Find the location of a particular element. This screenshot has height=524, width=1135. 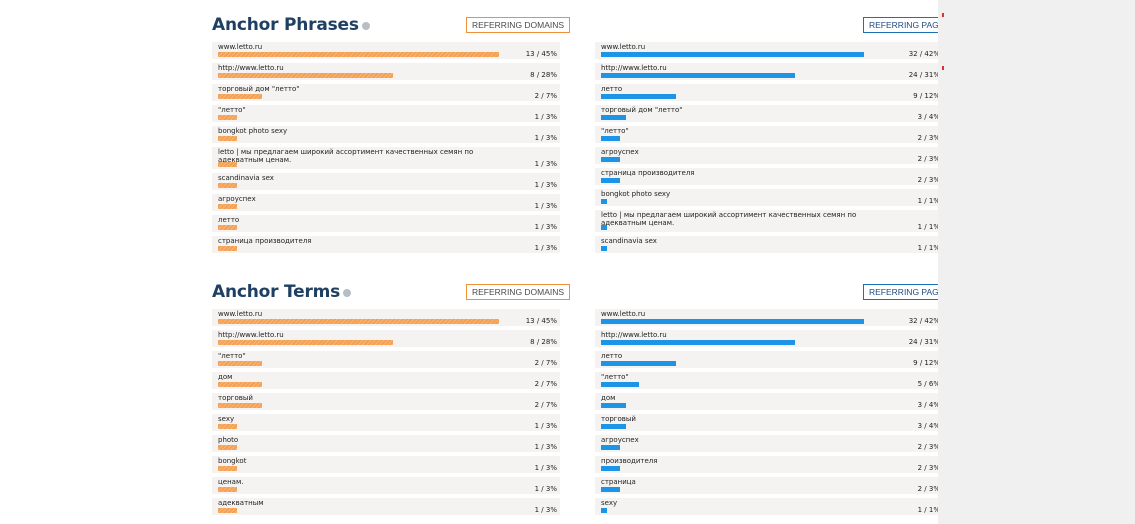

table-row: "летто" 2 / 3% is located at coordinates (766, 134).